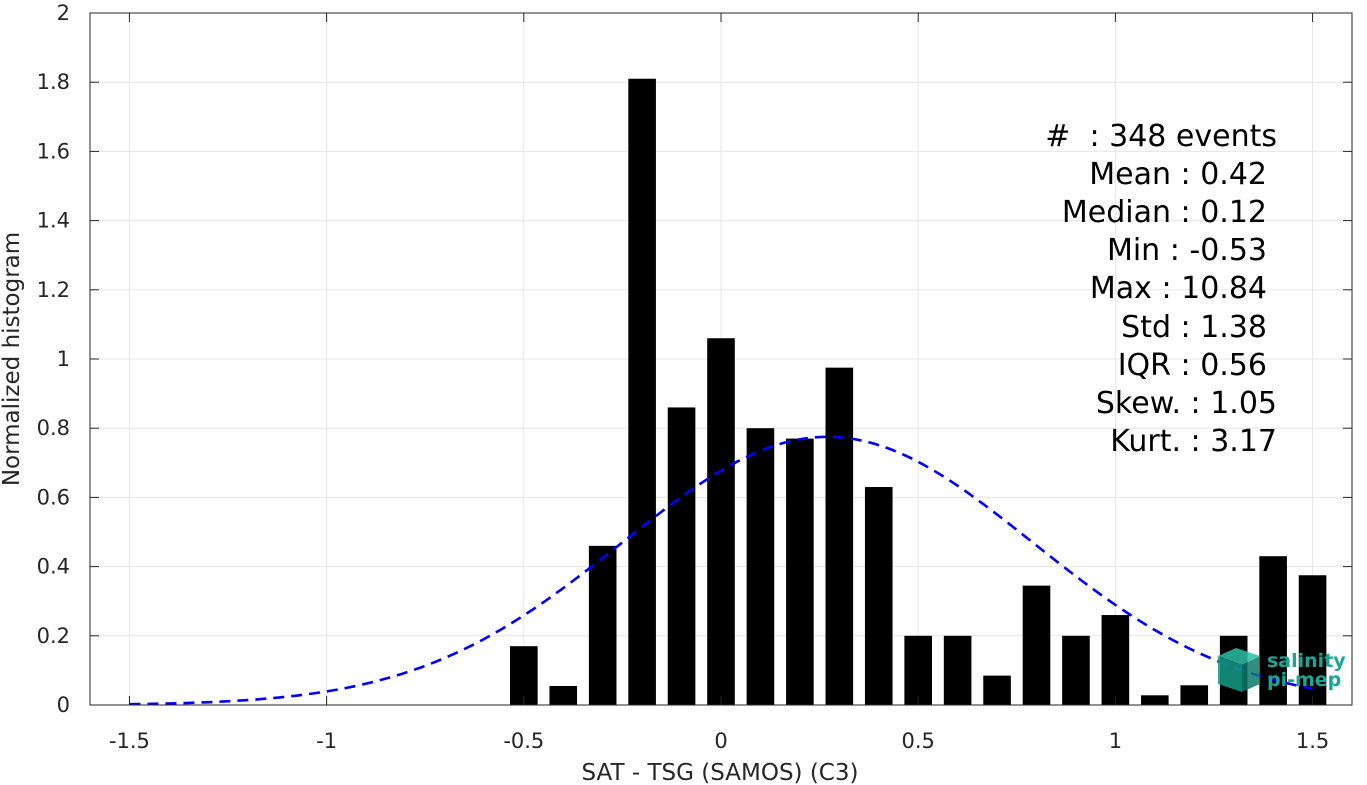  Describe the element at coordinates (1115, 741) in the screenshot. I see `x-tick-label: 1` at that location.